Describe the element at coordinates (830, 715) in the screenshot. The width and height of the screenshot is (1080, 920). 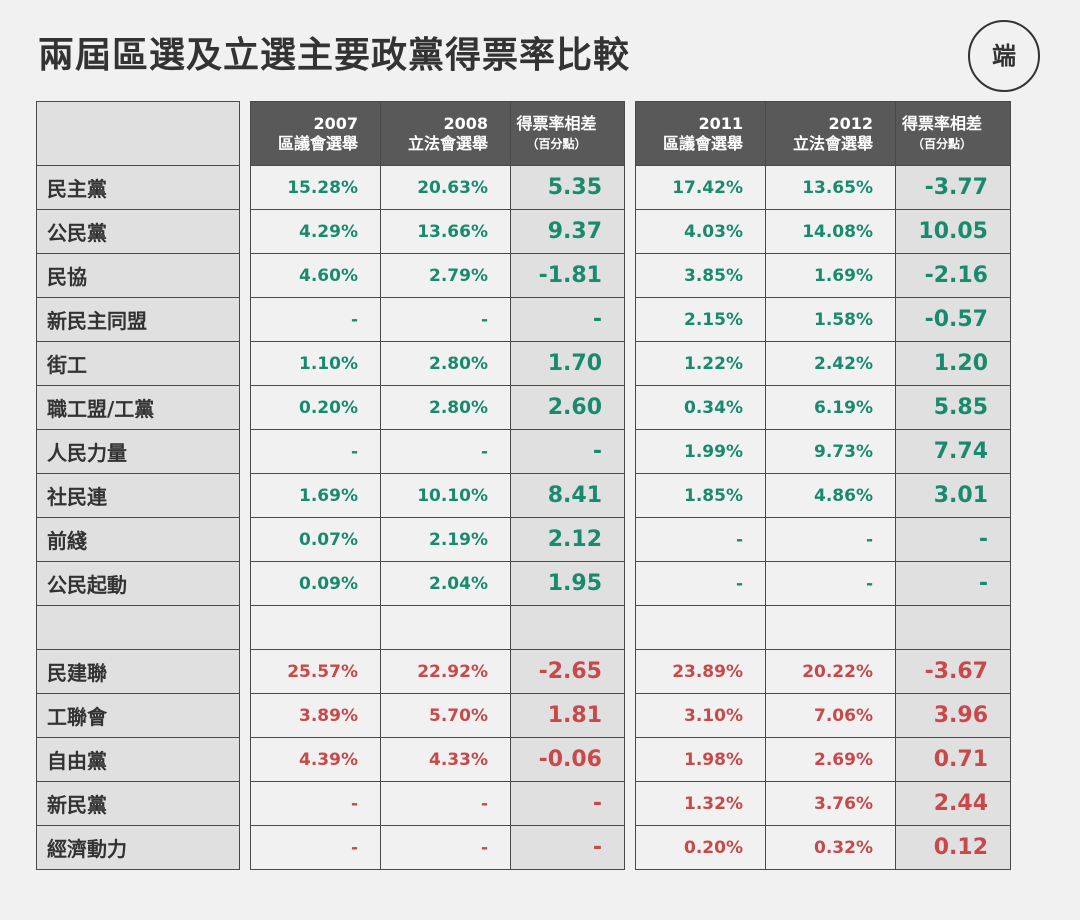
I see `vote-share-cell: 7.06%` at that location.